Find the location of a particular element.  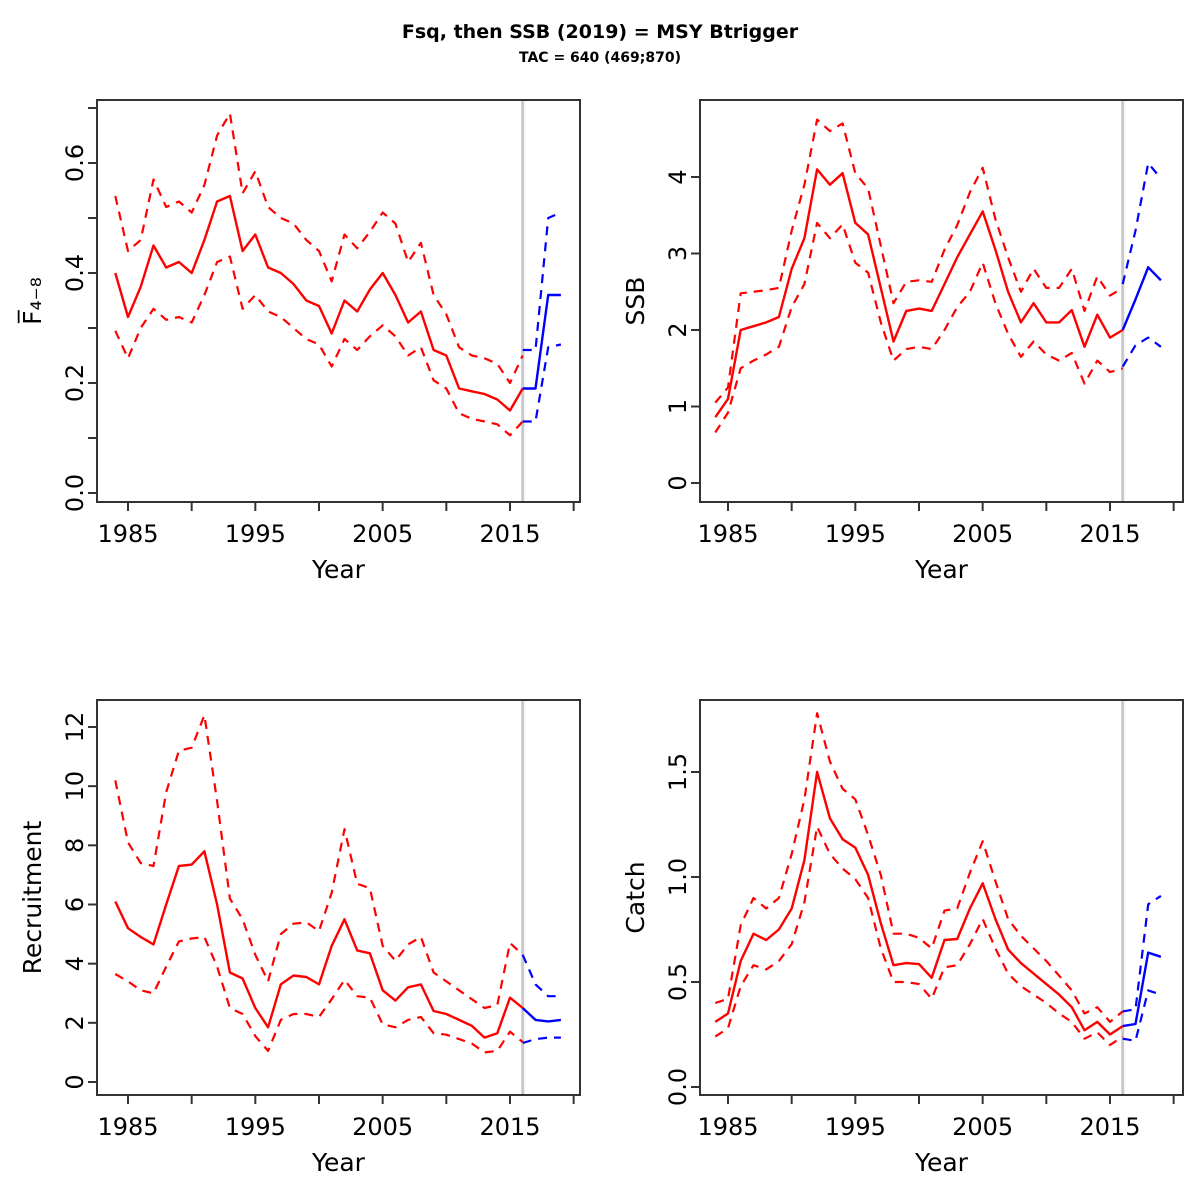

catch-forecast-median-line is located at coordinates (1142, 989).